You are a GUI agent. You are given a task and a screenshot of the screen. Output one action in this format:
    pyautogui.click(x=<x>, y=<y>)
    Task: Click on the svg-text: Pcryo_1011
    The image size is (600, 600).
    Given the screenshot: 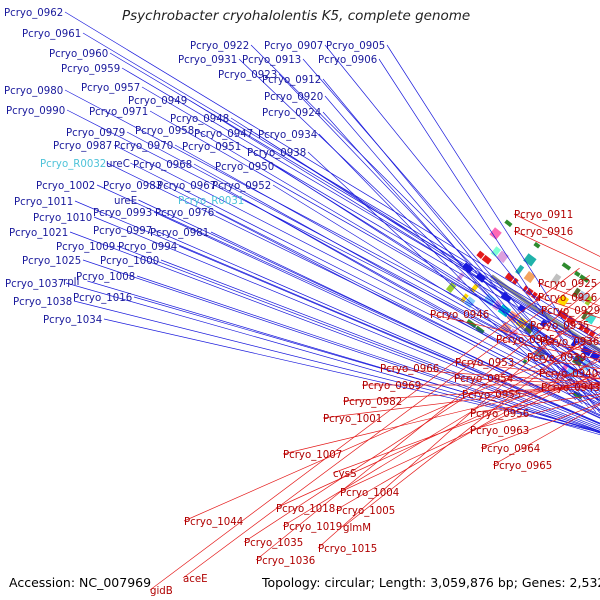 What is the action you would take?
    pyautogui.click(x=43, y=202)
    